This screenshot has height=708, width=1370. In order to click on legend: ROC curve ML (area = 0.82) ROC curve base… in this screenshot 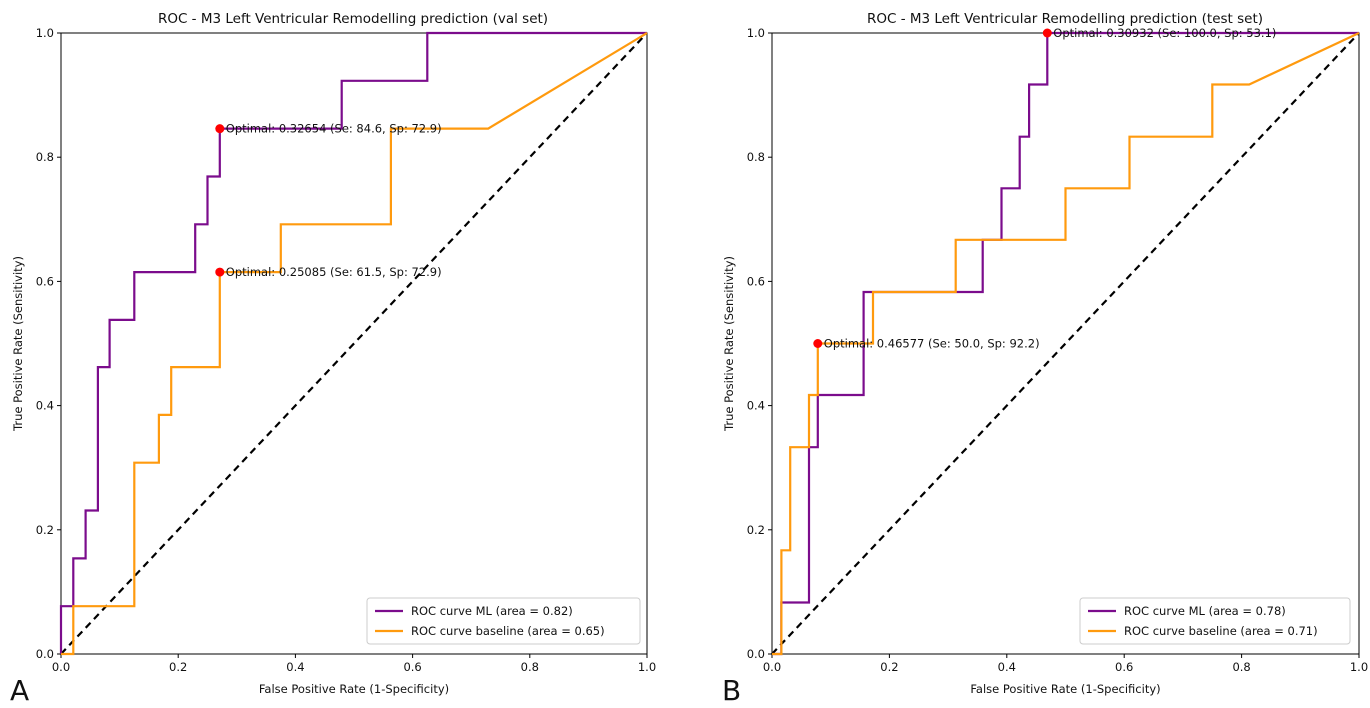, I will do `click(503, 621)`.